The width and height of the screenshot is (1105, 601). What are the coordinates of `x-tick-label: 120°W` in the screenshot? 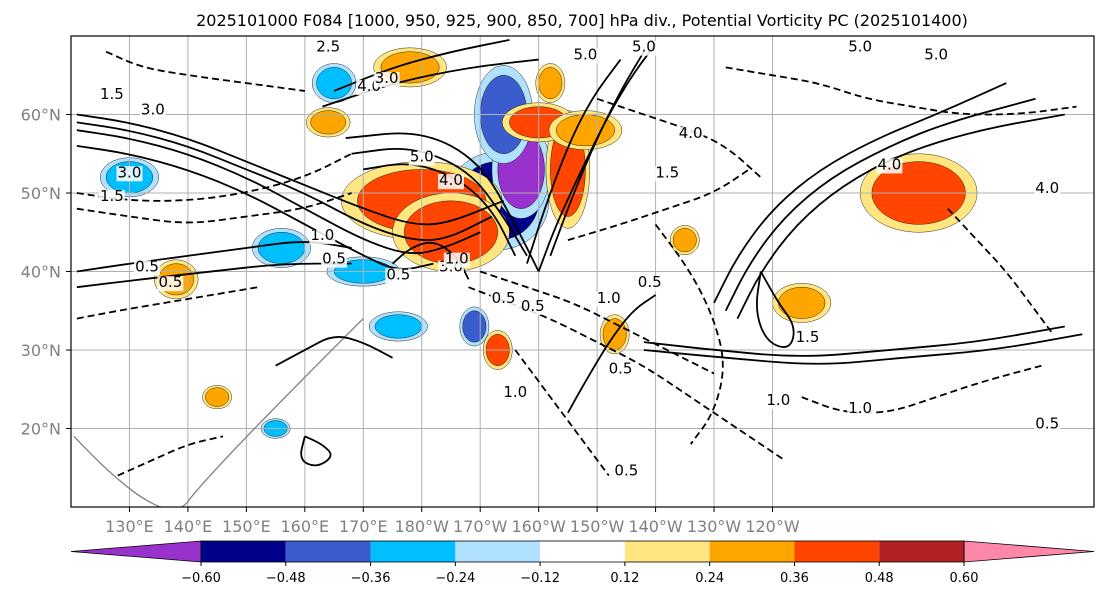 It's located at (772, 526).